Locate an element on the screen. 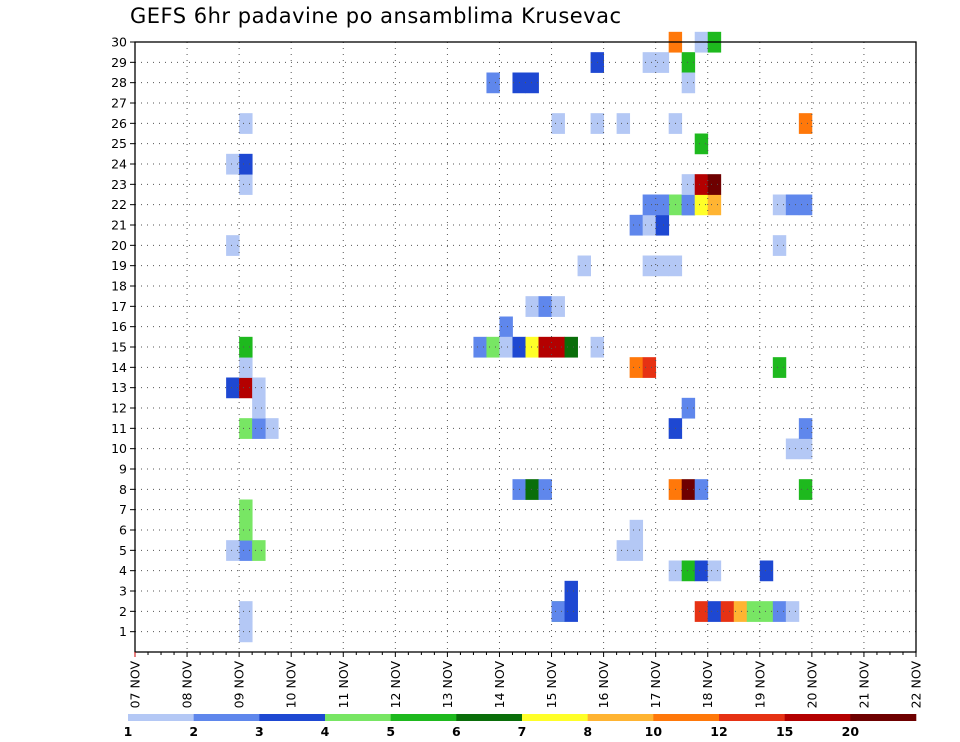 Image resolution: width=960 pixels, height=742 pixels. y-tick-label: 8 is located at coordinates (123, 489).